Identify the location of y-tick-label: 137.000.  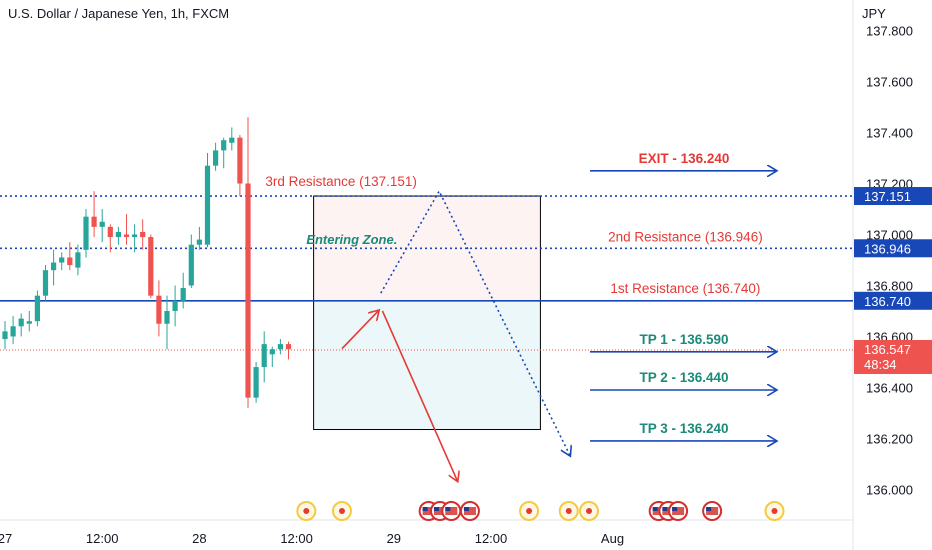
(889, 235).